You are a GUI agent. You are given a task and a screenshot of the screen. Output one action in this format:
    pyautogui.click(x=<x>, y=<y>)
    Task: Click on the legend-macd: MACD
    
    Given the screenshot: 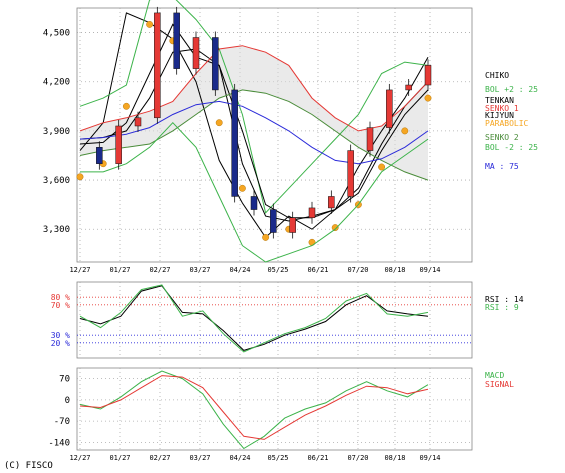 What is the action you would take?
    pyautogui.click(x=494, y=375)
    